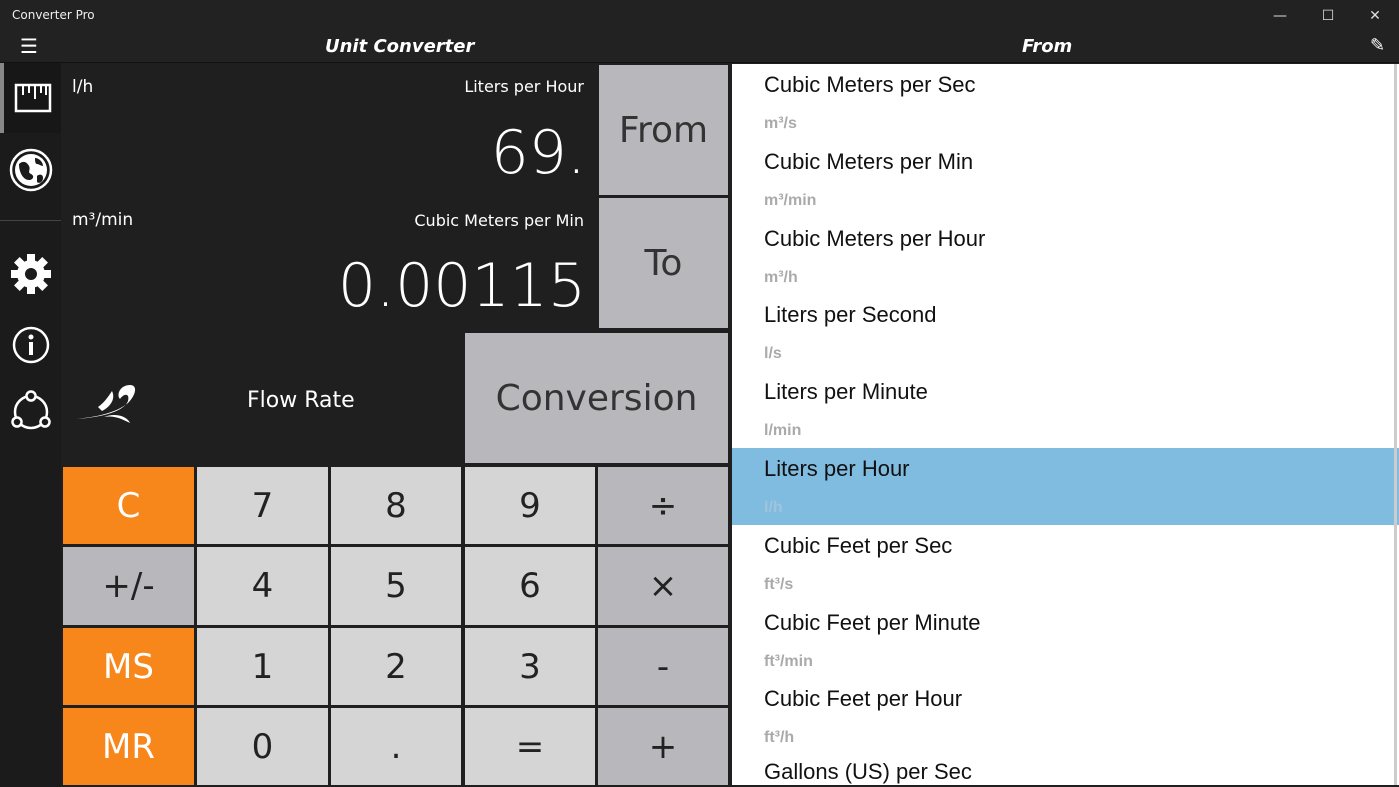  I want to click on equals-key: =, so click(530, 746).